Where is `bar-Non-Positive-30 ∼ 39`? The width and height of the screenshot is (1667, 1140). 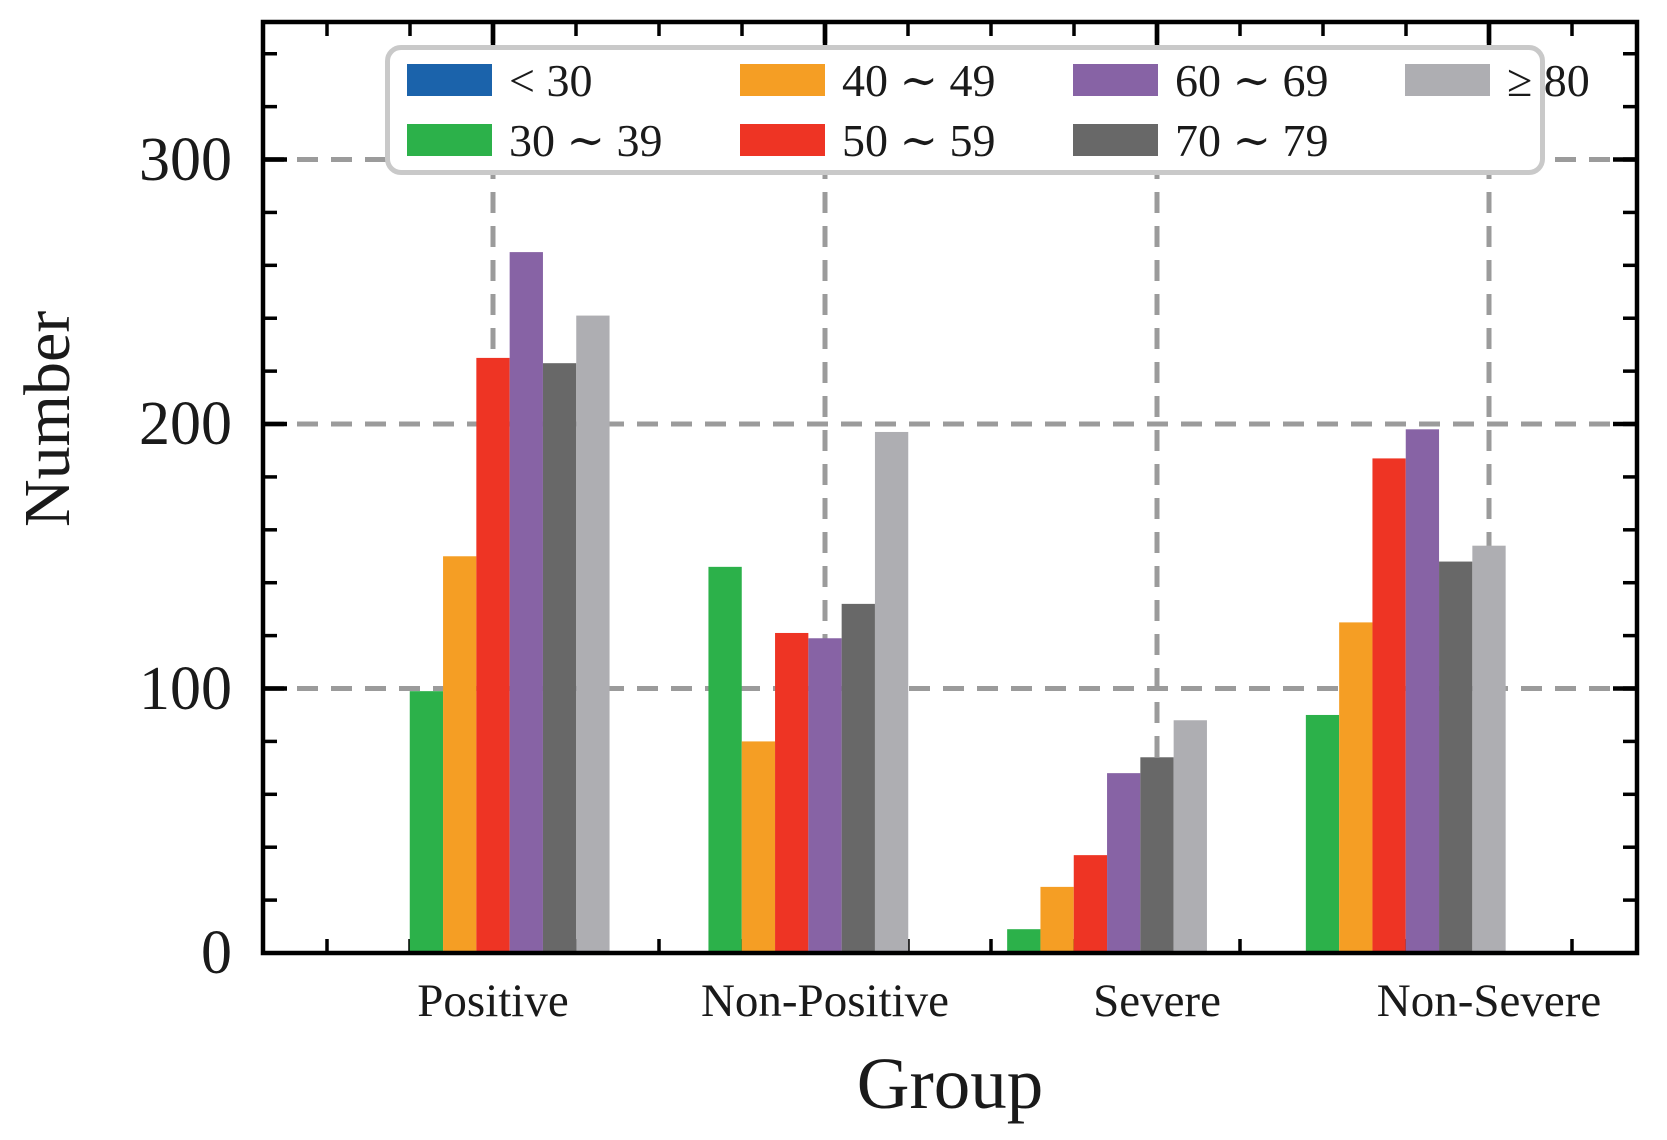
bar-Non-Positive-30 ∼ 39 is located at coordinates (725, 759).